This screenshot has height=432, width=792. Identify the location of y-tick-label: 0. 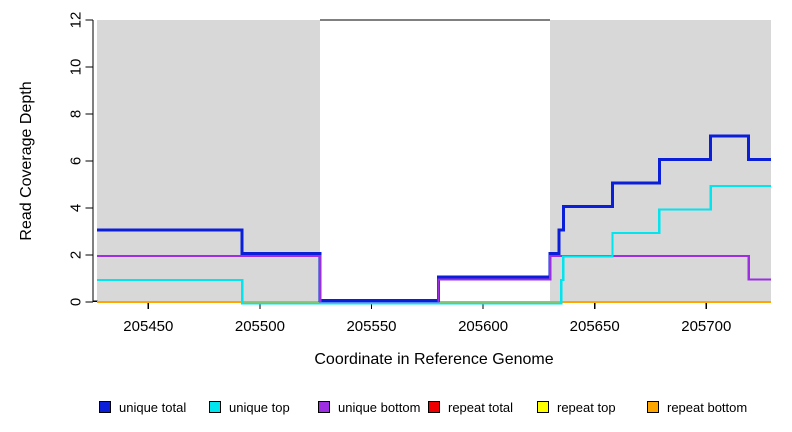
(75, 302).